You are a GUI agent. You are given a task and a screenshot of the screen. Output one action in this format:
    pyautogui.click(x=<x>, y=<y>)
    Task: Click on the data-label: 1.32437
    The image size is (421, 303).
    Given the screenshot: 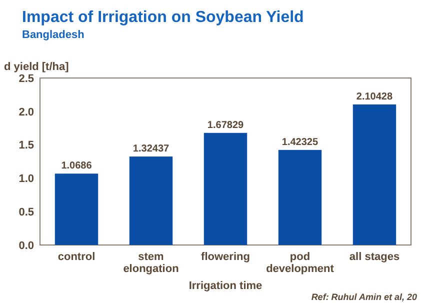 What is the action you would take?
    pyautogui.click(x=151, y=149)
    